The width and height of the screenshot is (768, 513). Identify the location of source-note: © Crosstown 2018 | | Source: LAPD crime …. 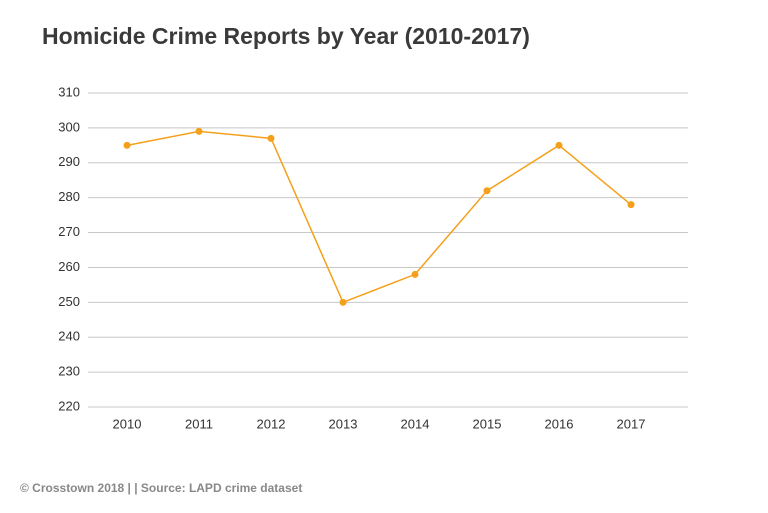
(161, 488).